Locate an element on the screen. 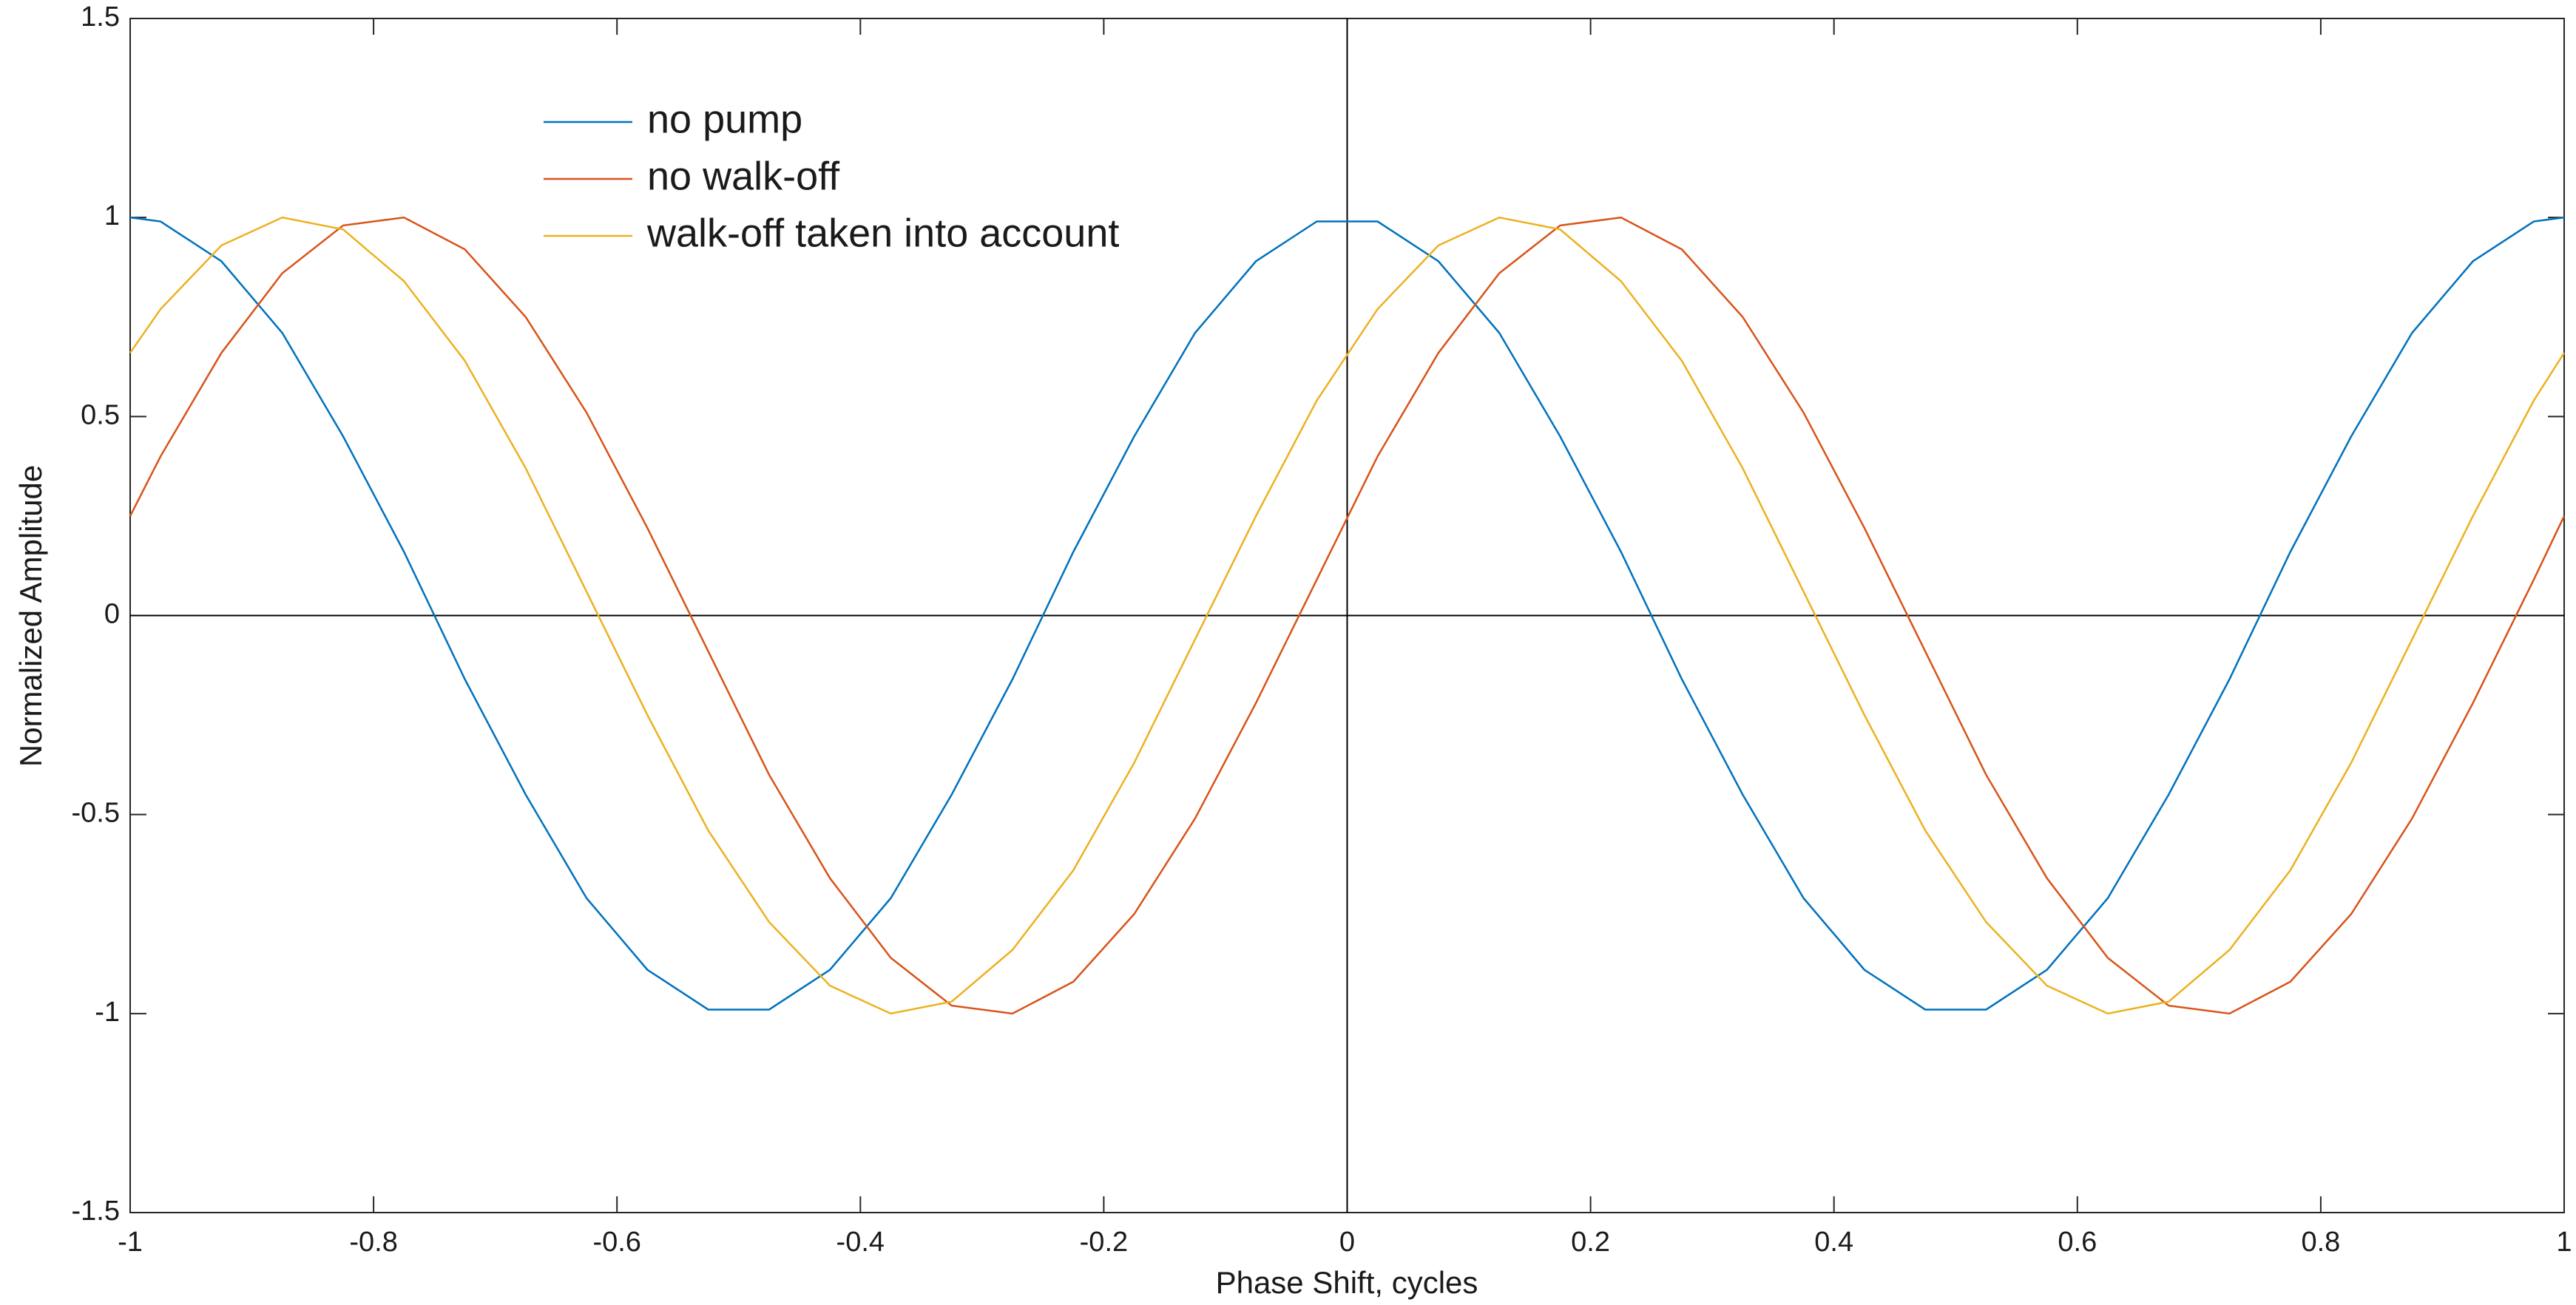 This screenshot has width=2576, height=1305. x-tick-label: 0.2 is located at coordinates (1590, 1242).